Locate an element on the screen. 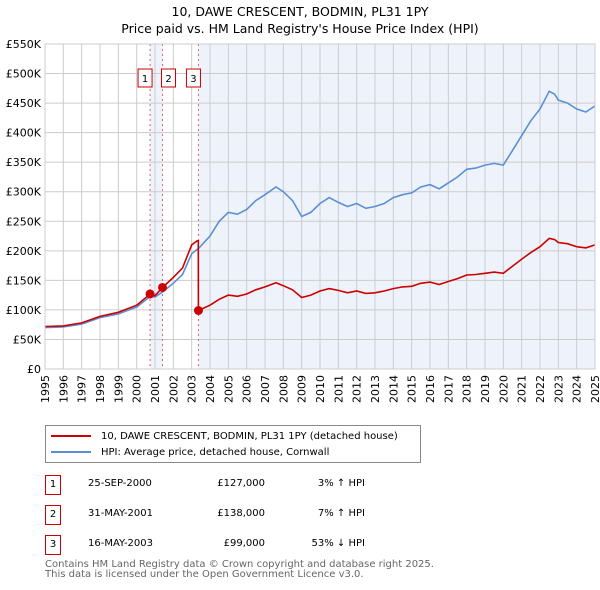  x-tick-label: 1996 is located at coordinates (63, 389).